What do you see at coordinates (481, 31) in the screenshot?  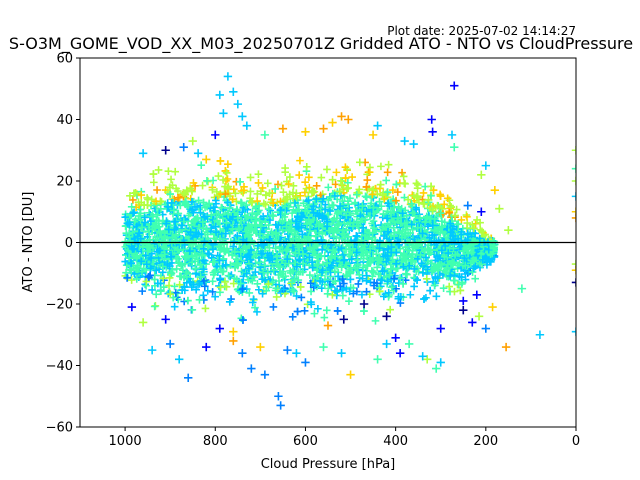 I see `plot-date: Plot date: 2025-07-02 14:14:27` at bounding box center [481, 31].